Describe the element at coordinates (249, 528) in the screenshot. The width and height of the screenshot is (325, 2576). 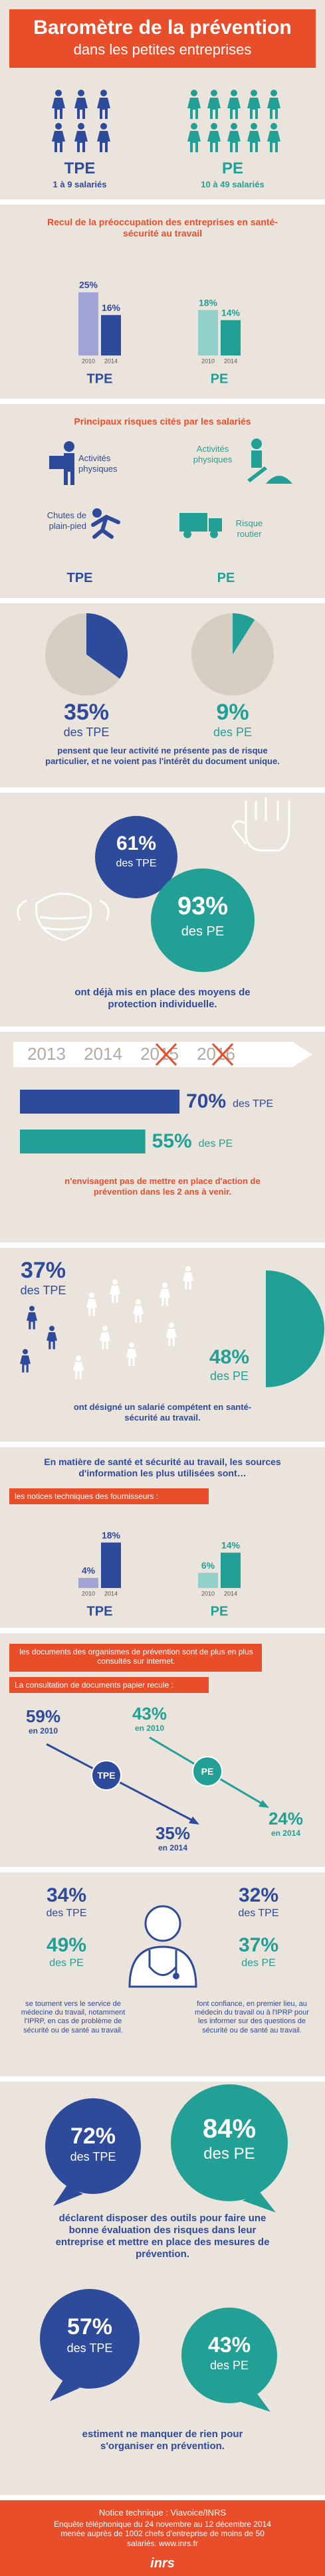
I see `risk-label: Risque routier` at that location.